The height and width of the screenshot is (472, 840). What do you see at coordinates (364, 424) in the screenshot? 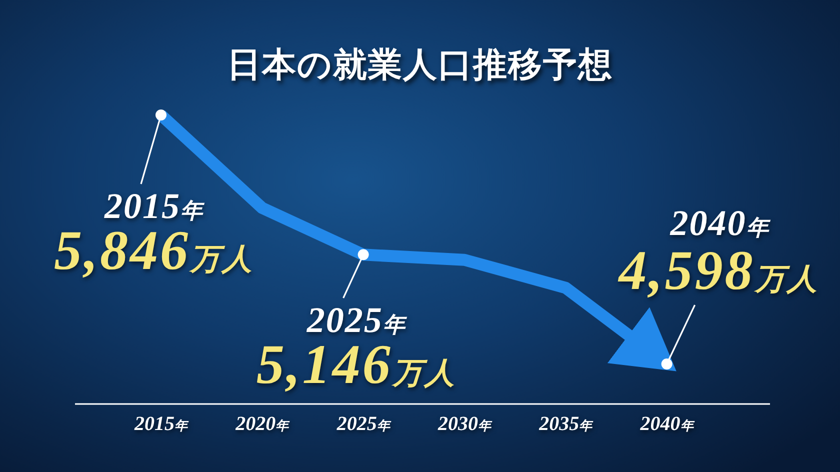
I see `x-tick-label: 2025年` at bounding box center [364, 424].